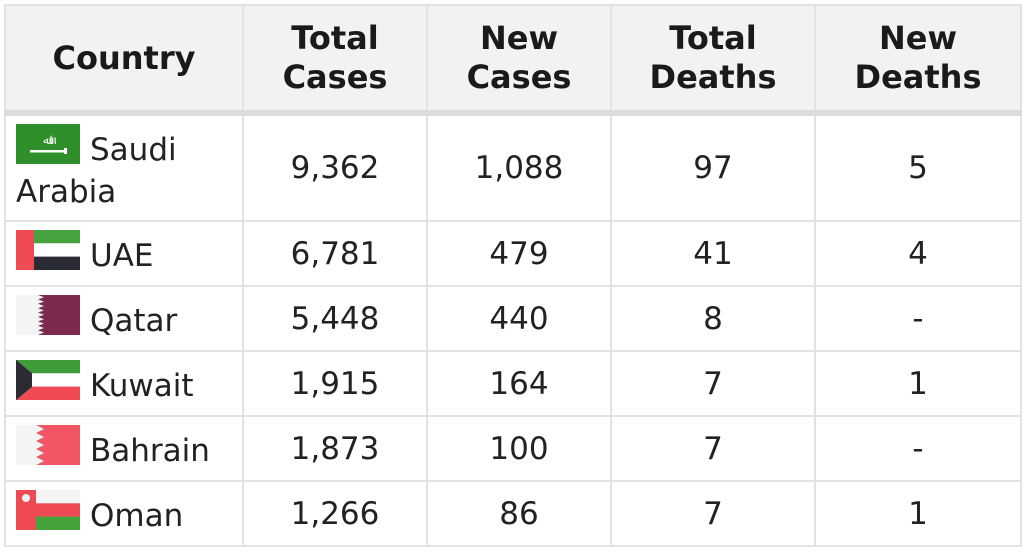 The height and width of the screenshot is (555, 1024). I want to click on table-row: Qatar 5,448 440 8 -, so click(513, 318).